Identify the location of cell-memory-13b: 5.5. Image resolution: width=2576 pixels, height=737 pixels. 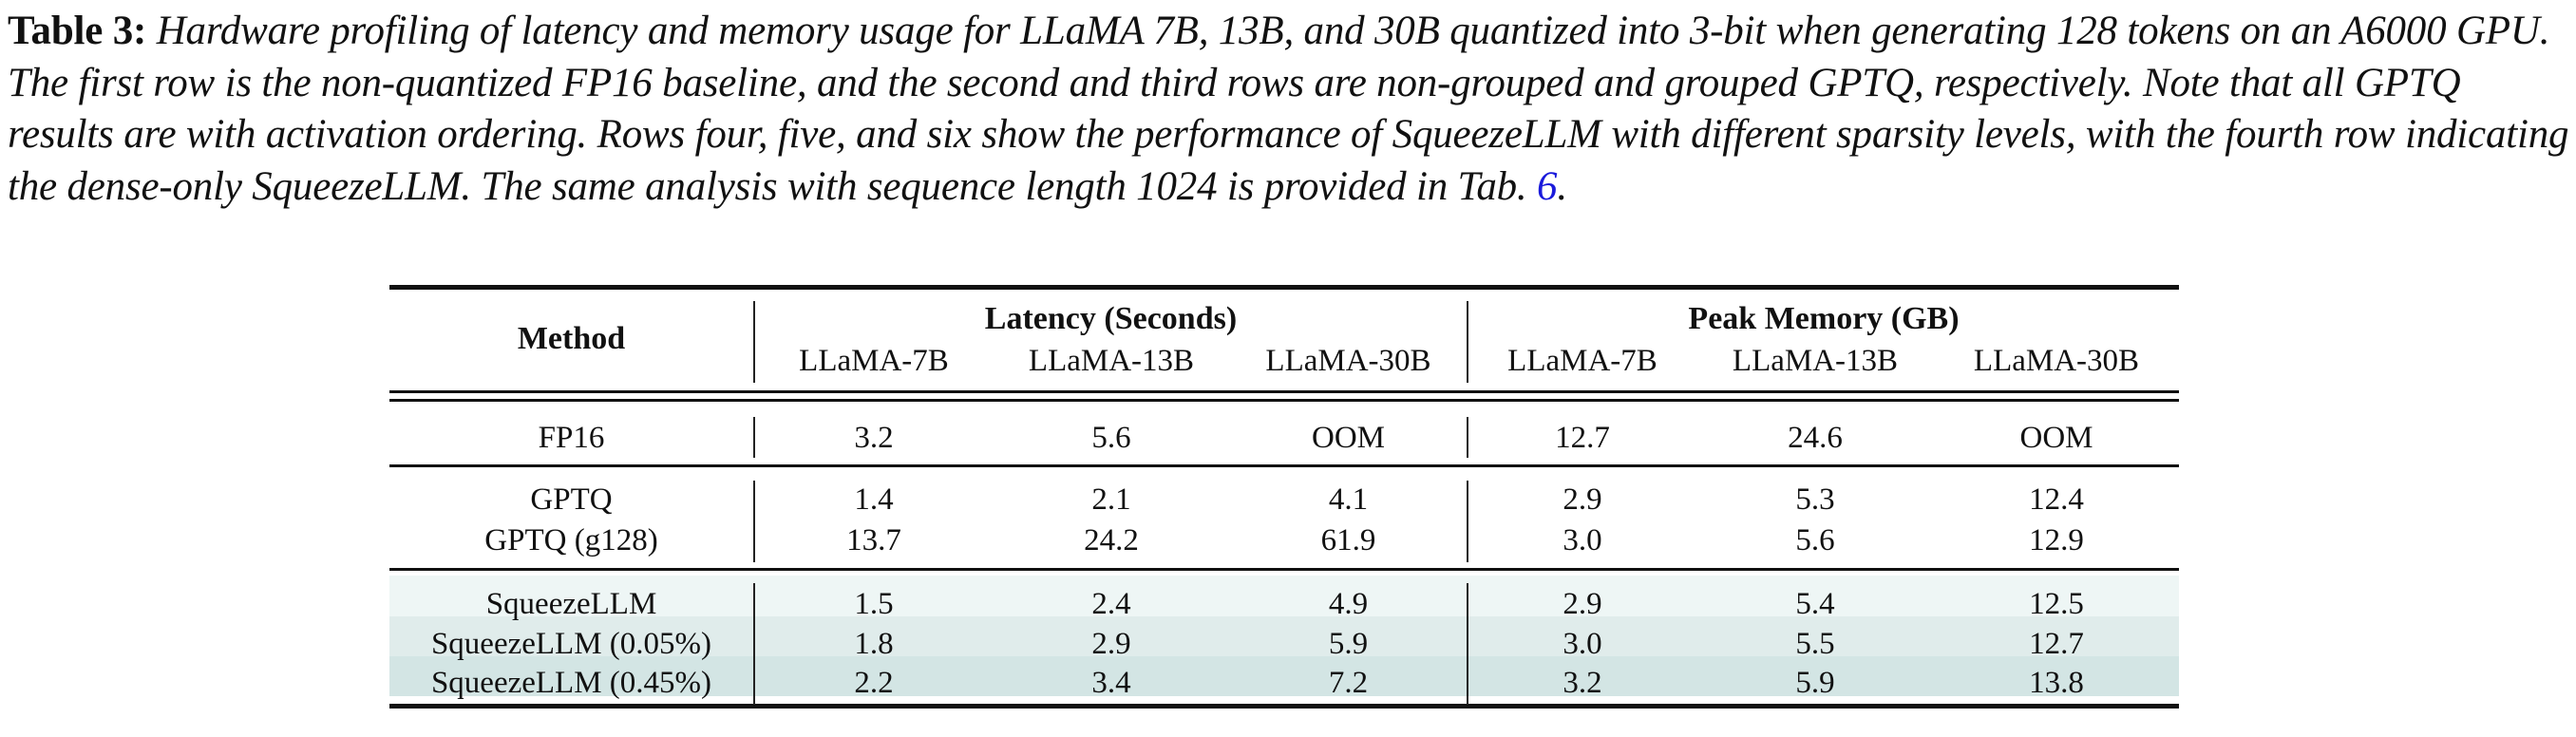
(1815, 644).